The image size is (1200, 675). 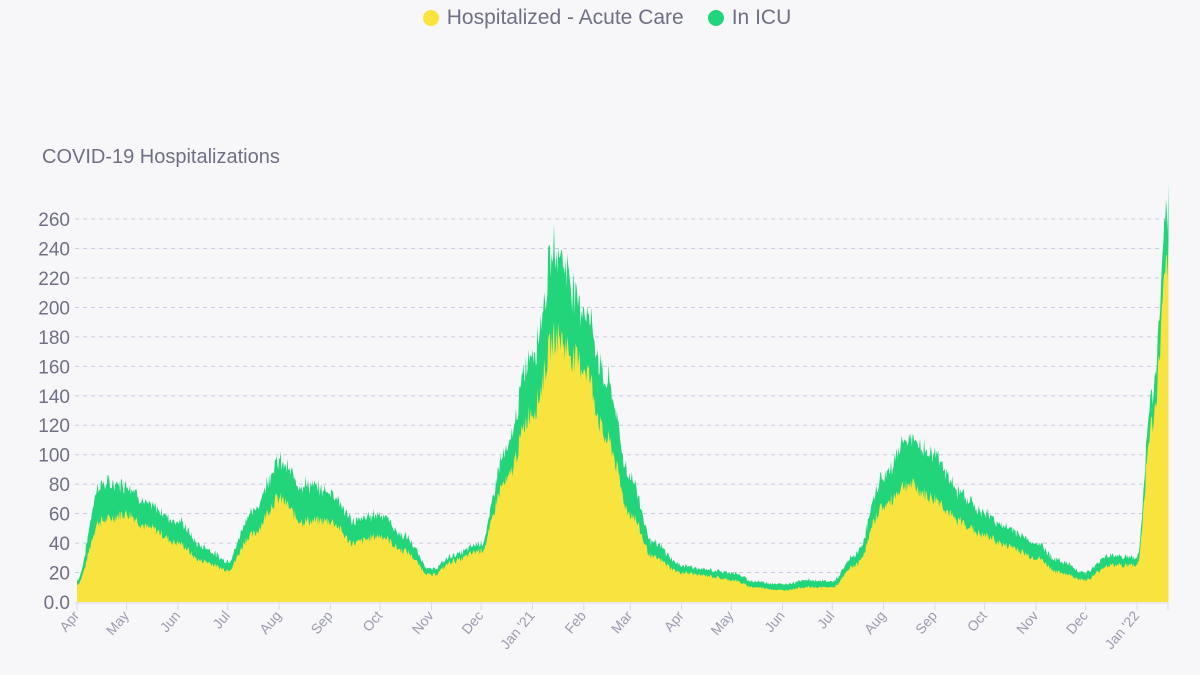 What do you see at coordinates (565, 17) in the screenshot?
I see `legend-label-acute-care: Hospitalized - Acute Care` at bounding box center [565, 17].